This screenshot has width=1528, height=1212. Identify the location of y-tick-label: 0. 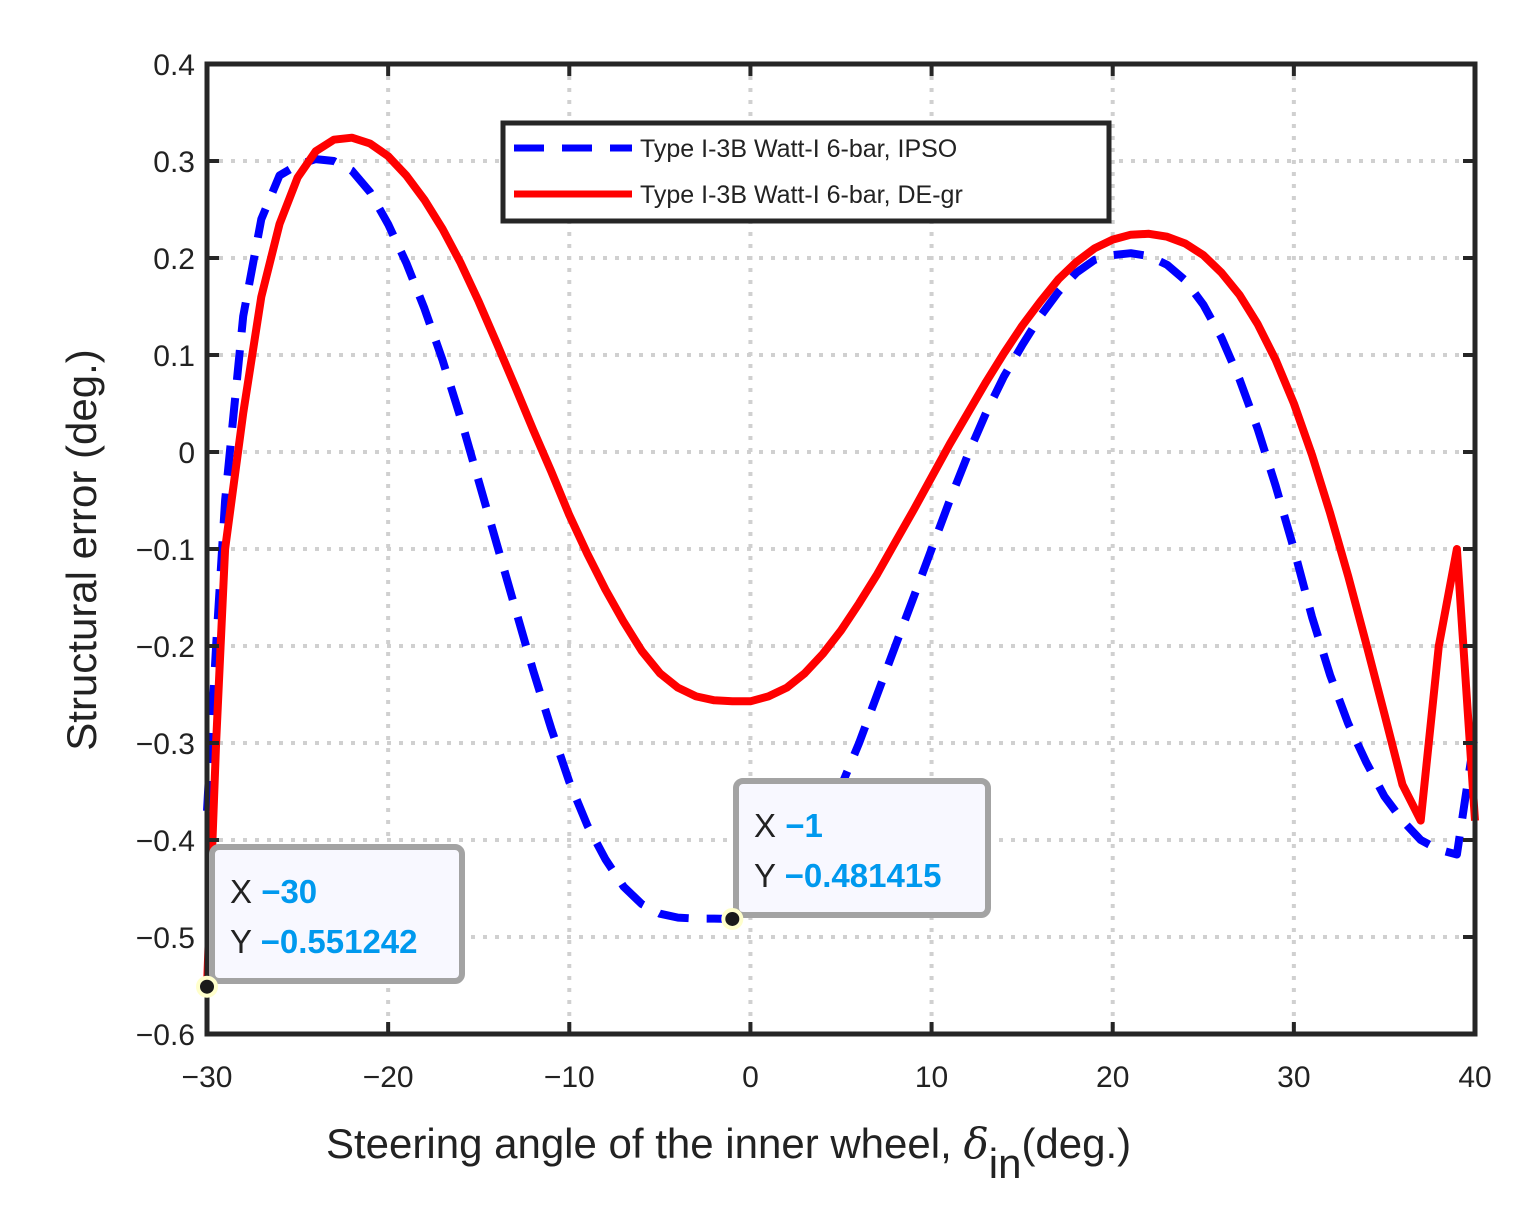
(186, 453).